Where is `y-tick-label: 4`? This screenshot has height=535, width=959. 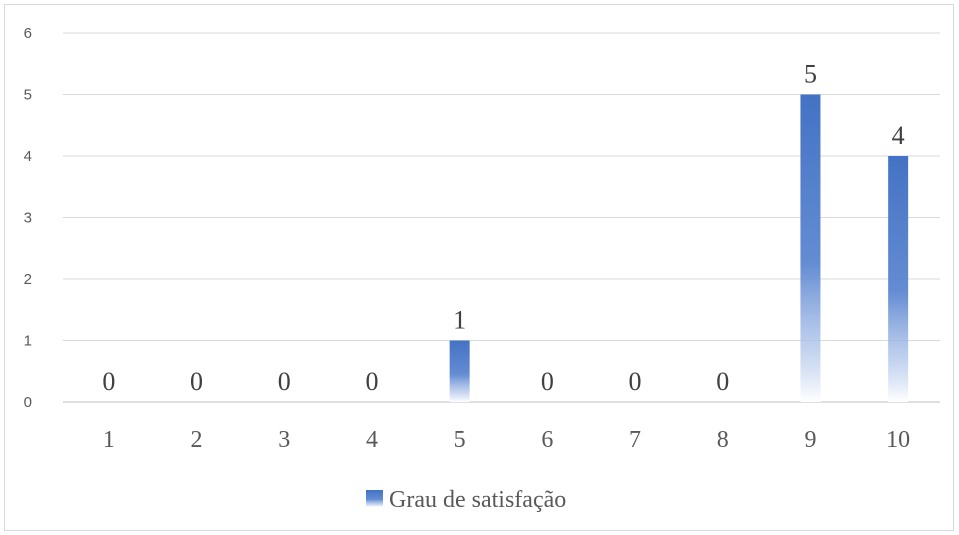 y-tick-label: 4 is located at coordinates (28, 156).